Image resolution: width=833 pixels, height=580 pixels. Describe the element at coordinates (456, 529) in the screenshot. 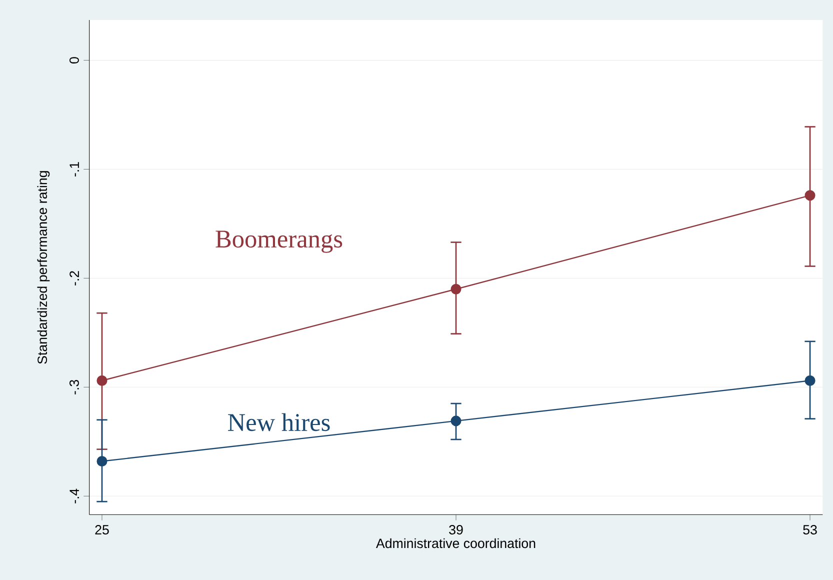

I see `x-tick-label: 39` at that location.